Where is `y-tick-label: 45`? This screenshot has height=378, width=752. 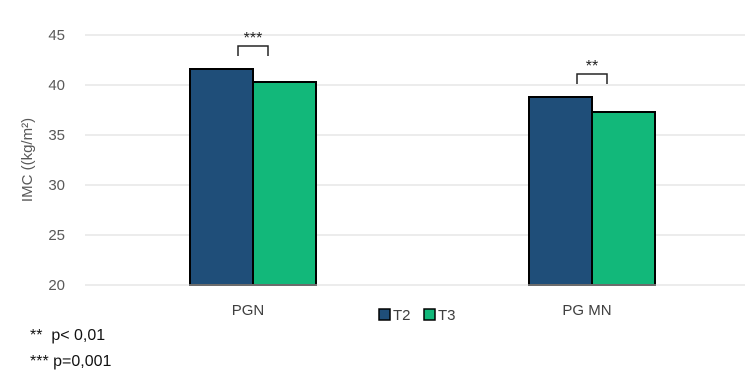
y-tick-label: 45 is located at coordinates (56, 35).